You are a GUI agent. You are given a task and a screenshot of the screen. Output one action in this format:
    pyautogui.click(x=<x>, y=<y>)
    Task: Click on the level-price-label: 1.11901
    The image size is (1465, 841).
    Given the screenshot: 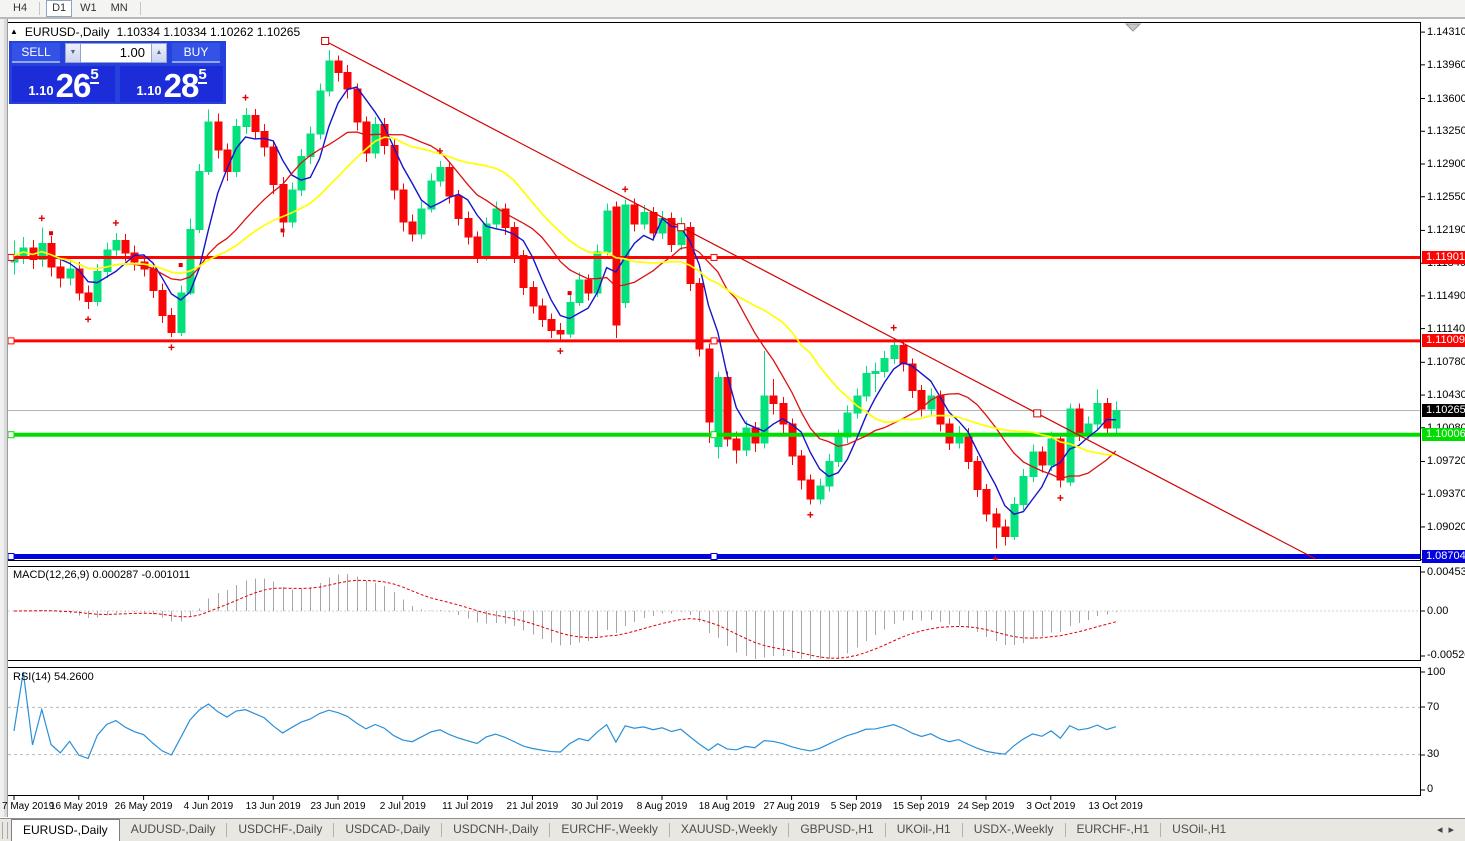 What is the action you would take?
    pyautogui.click(x=1443, y=257)
    